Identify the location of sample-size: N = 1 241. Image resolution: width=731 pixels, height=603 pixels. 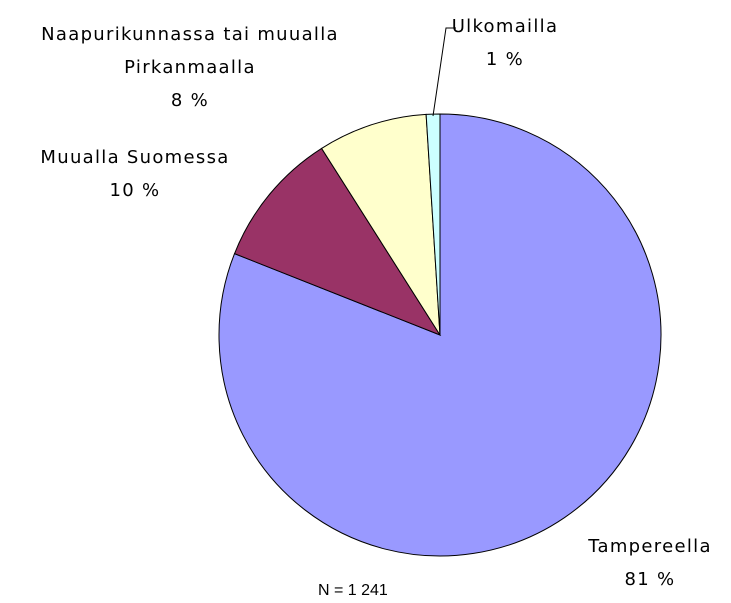
(353, 590).